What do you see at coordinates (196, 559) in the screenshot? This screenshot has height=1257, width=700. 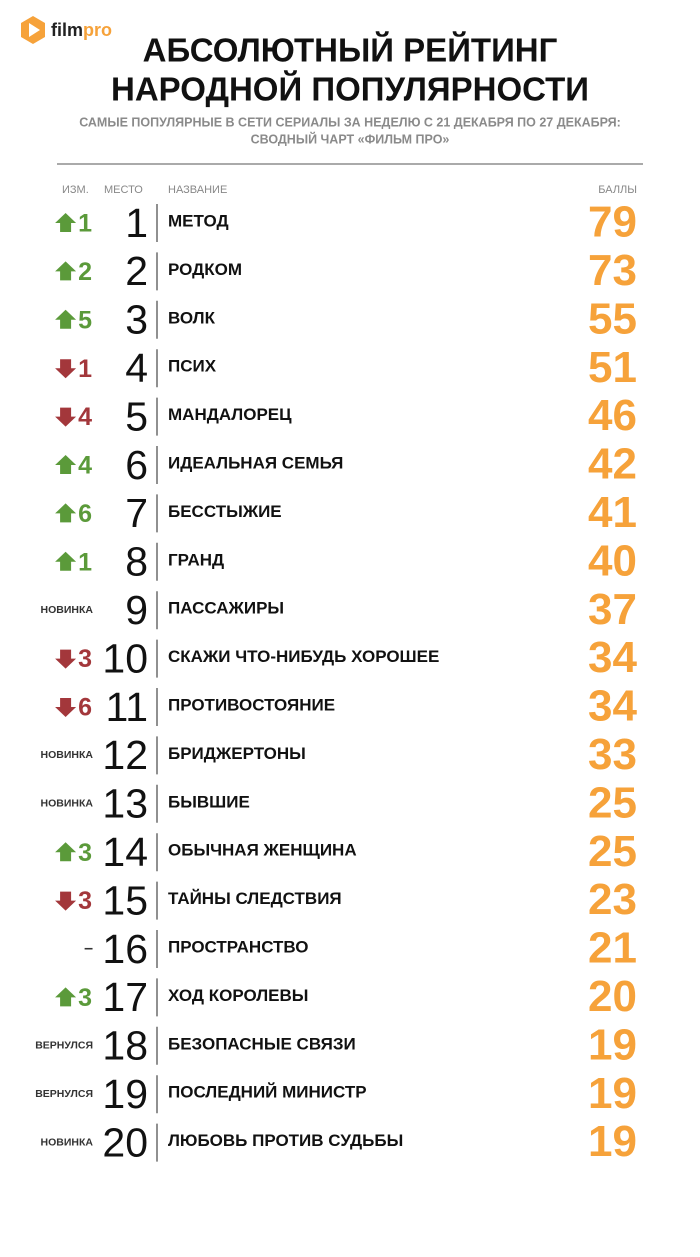 I see `series-name: ГРАНД` at bounding box center [196, 559].